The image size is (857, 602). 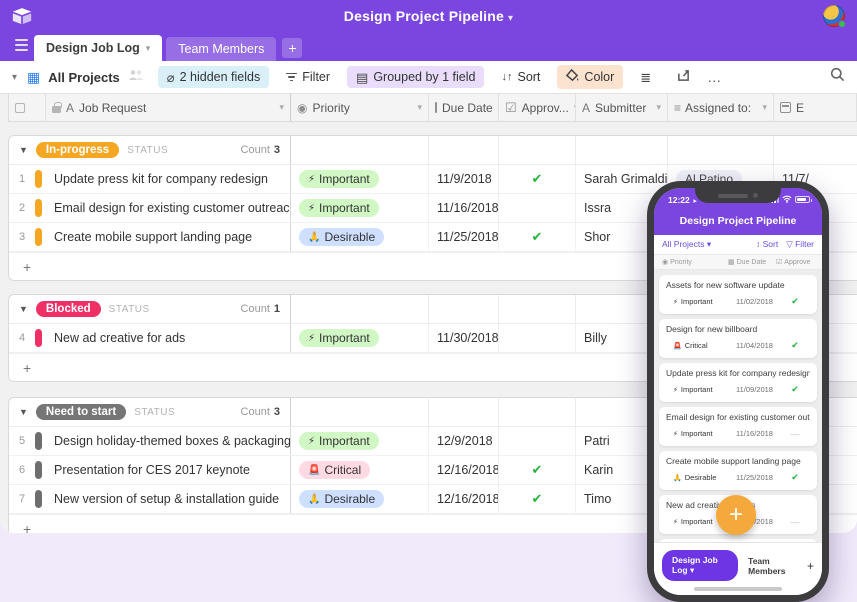 What do you see at coordinates (837, 77) in the screenshot?
I see `search-icon` at bounding box center [837, 77].